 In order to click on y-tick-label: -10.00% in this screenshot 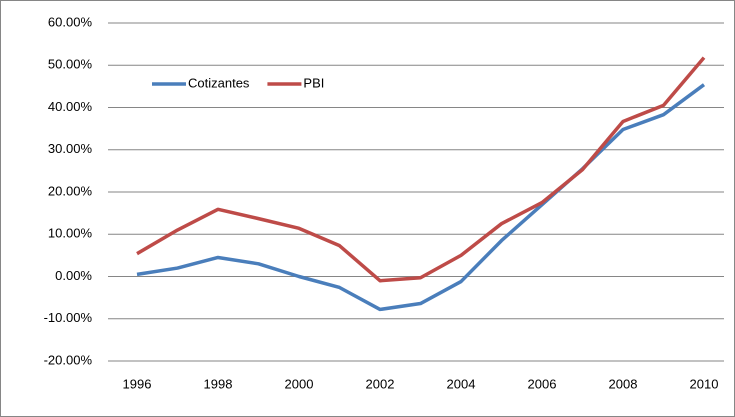, I will do `click(68, 317)`.